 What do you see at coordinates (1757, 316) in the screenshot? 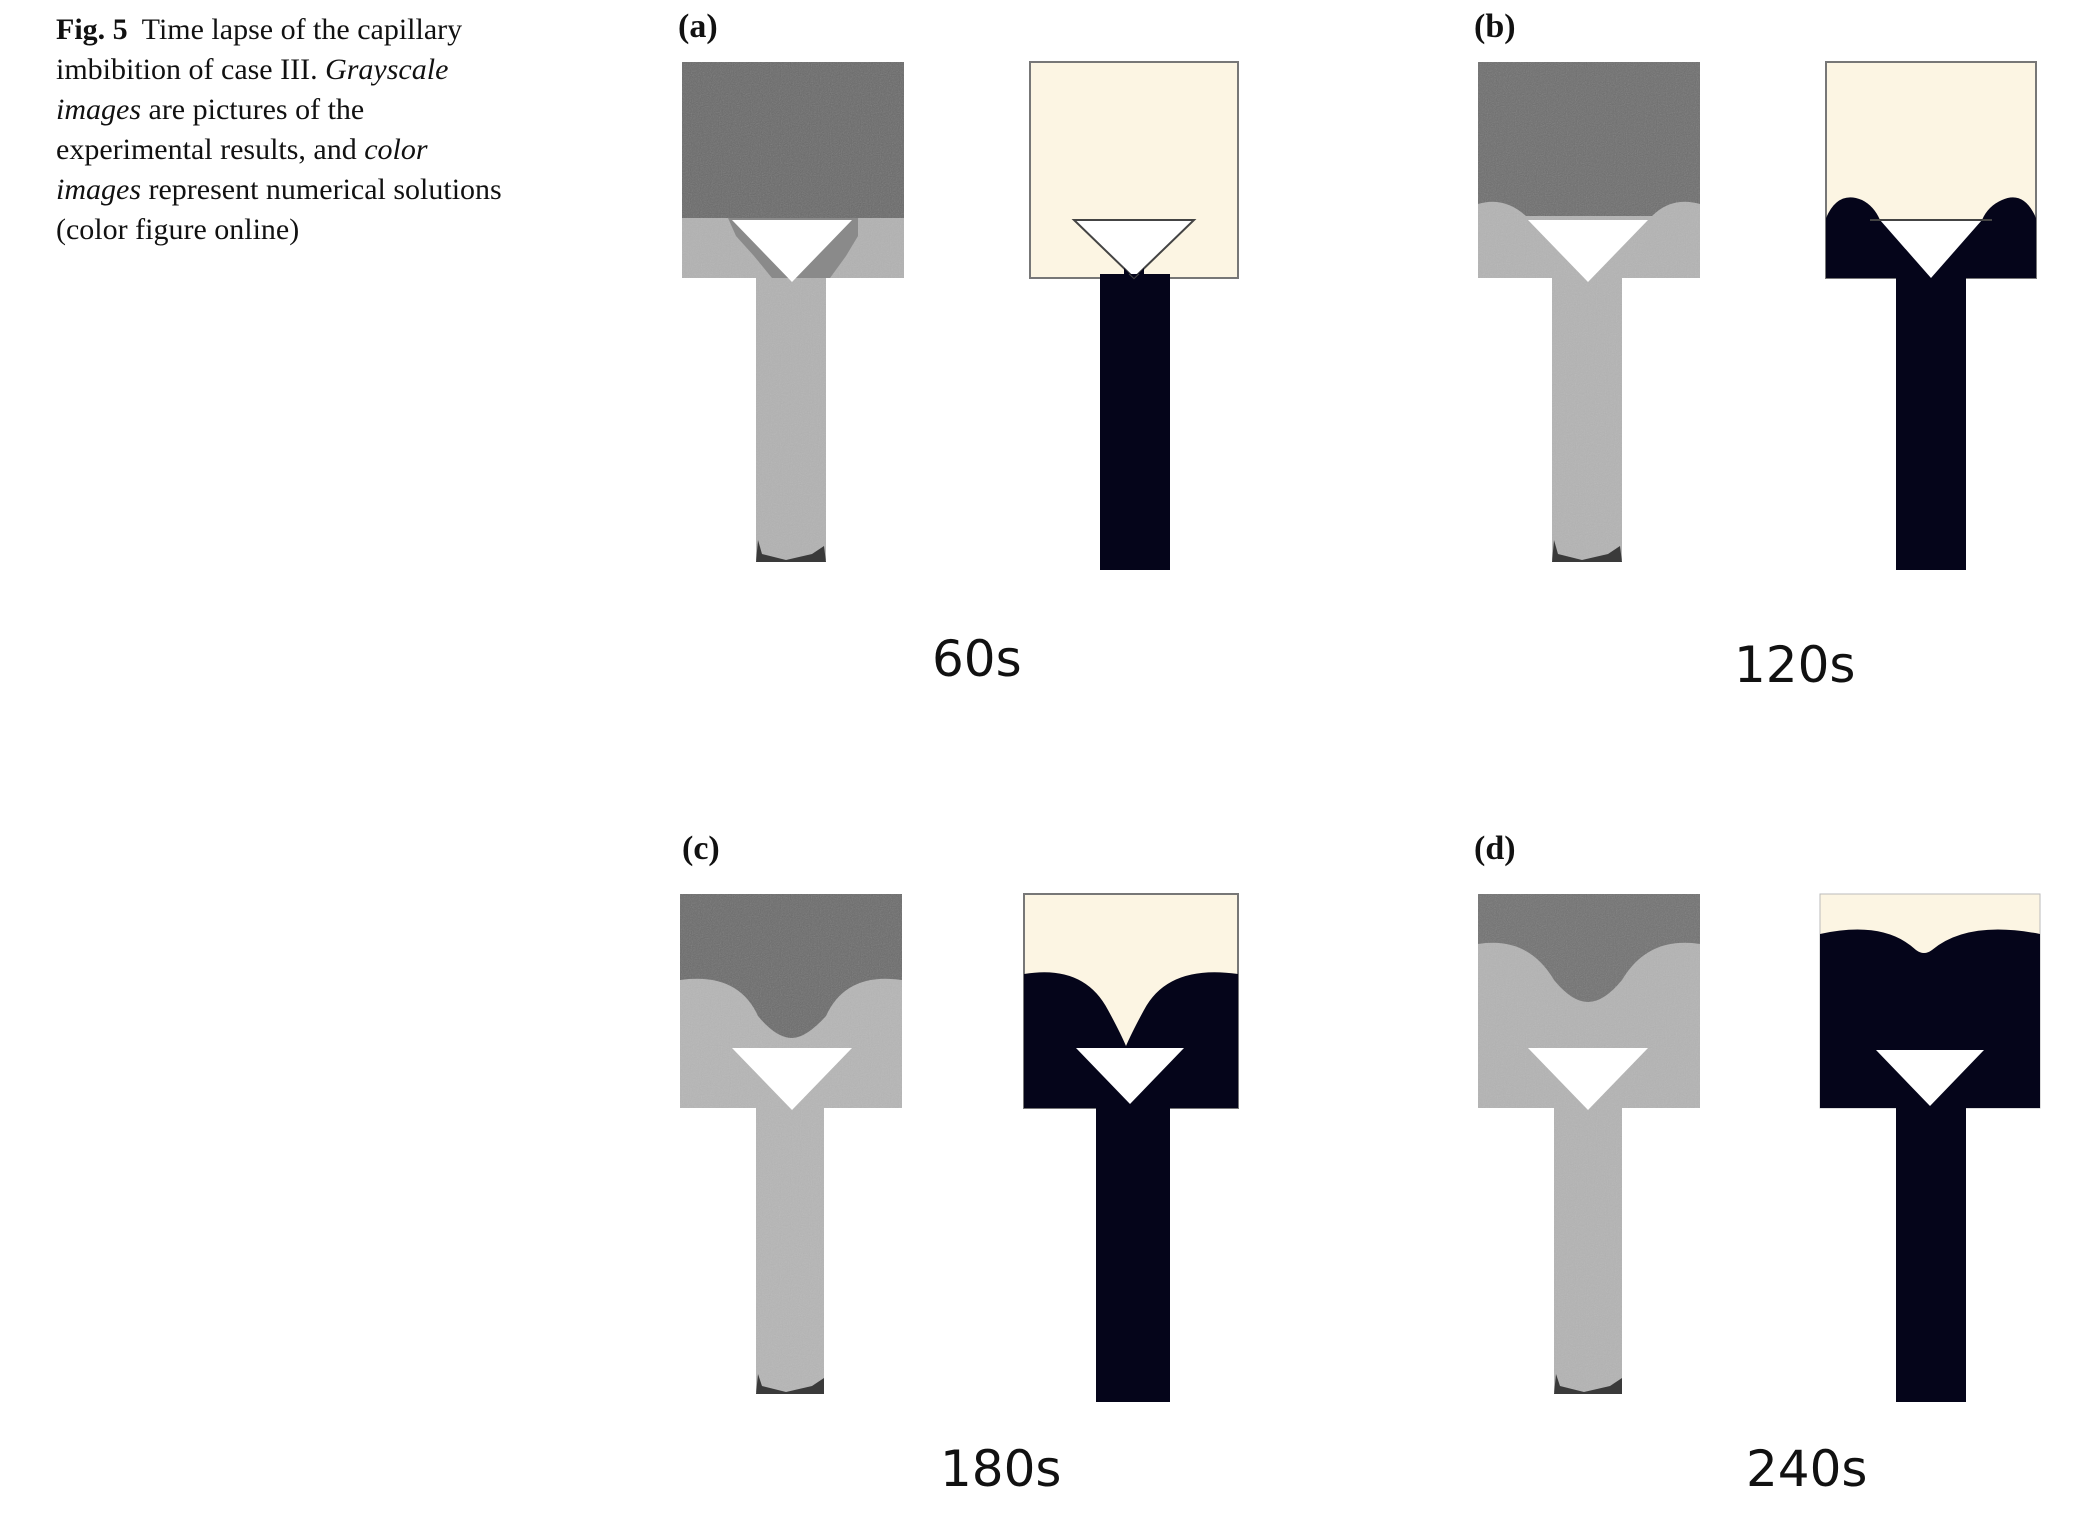
I see `panel-b` at bounding box center [1757, 316].